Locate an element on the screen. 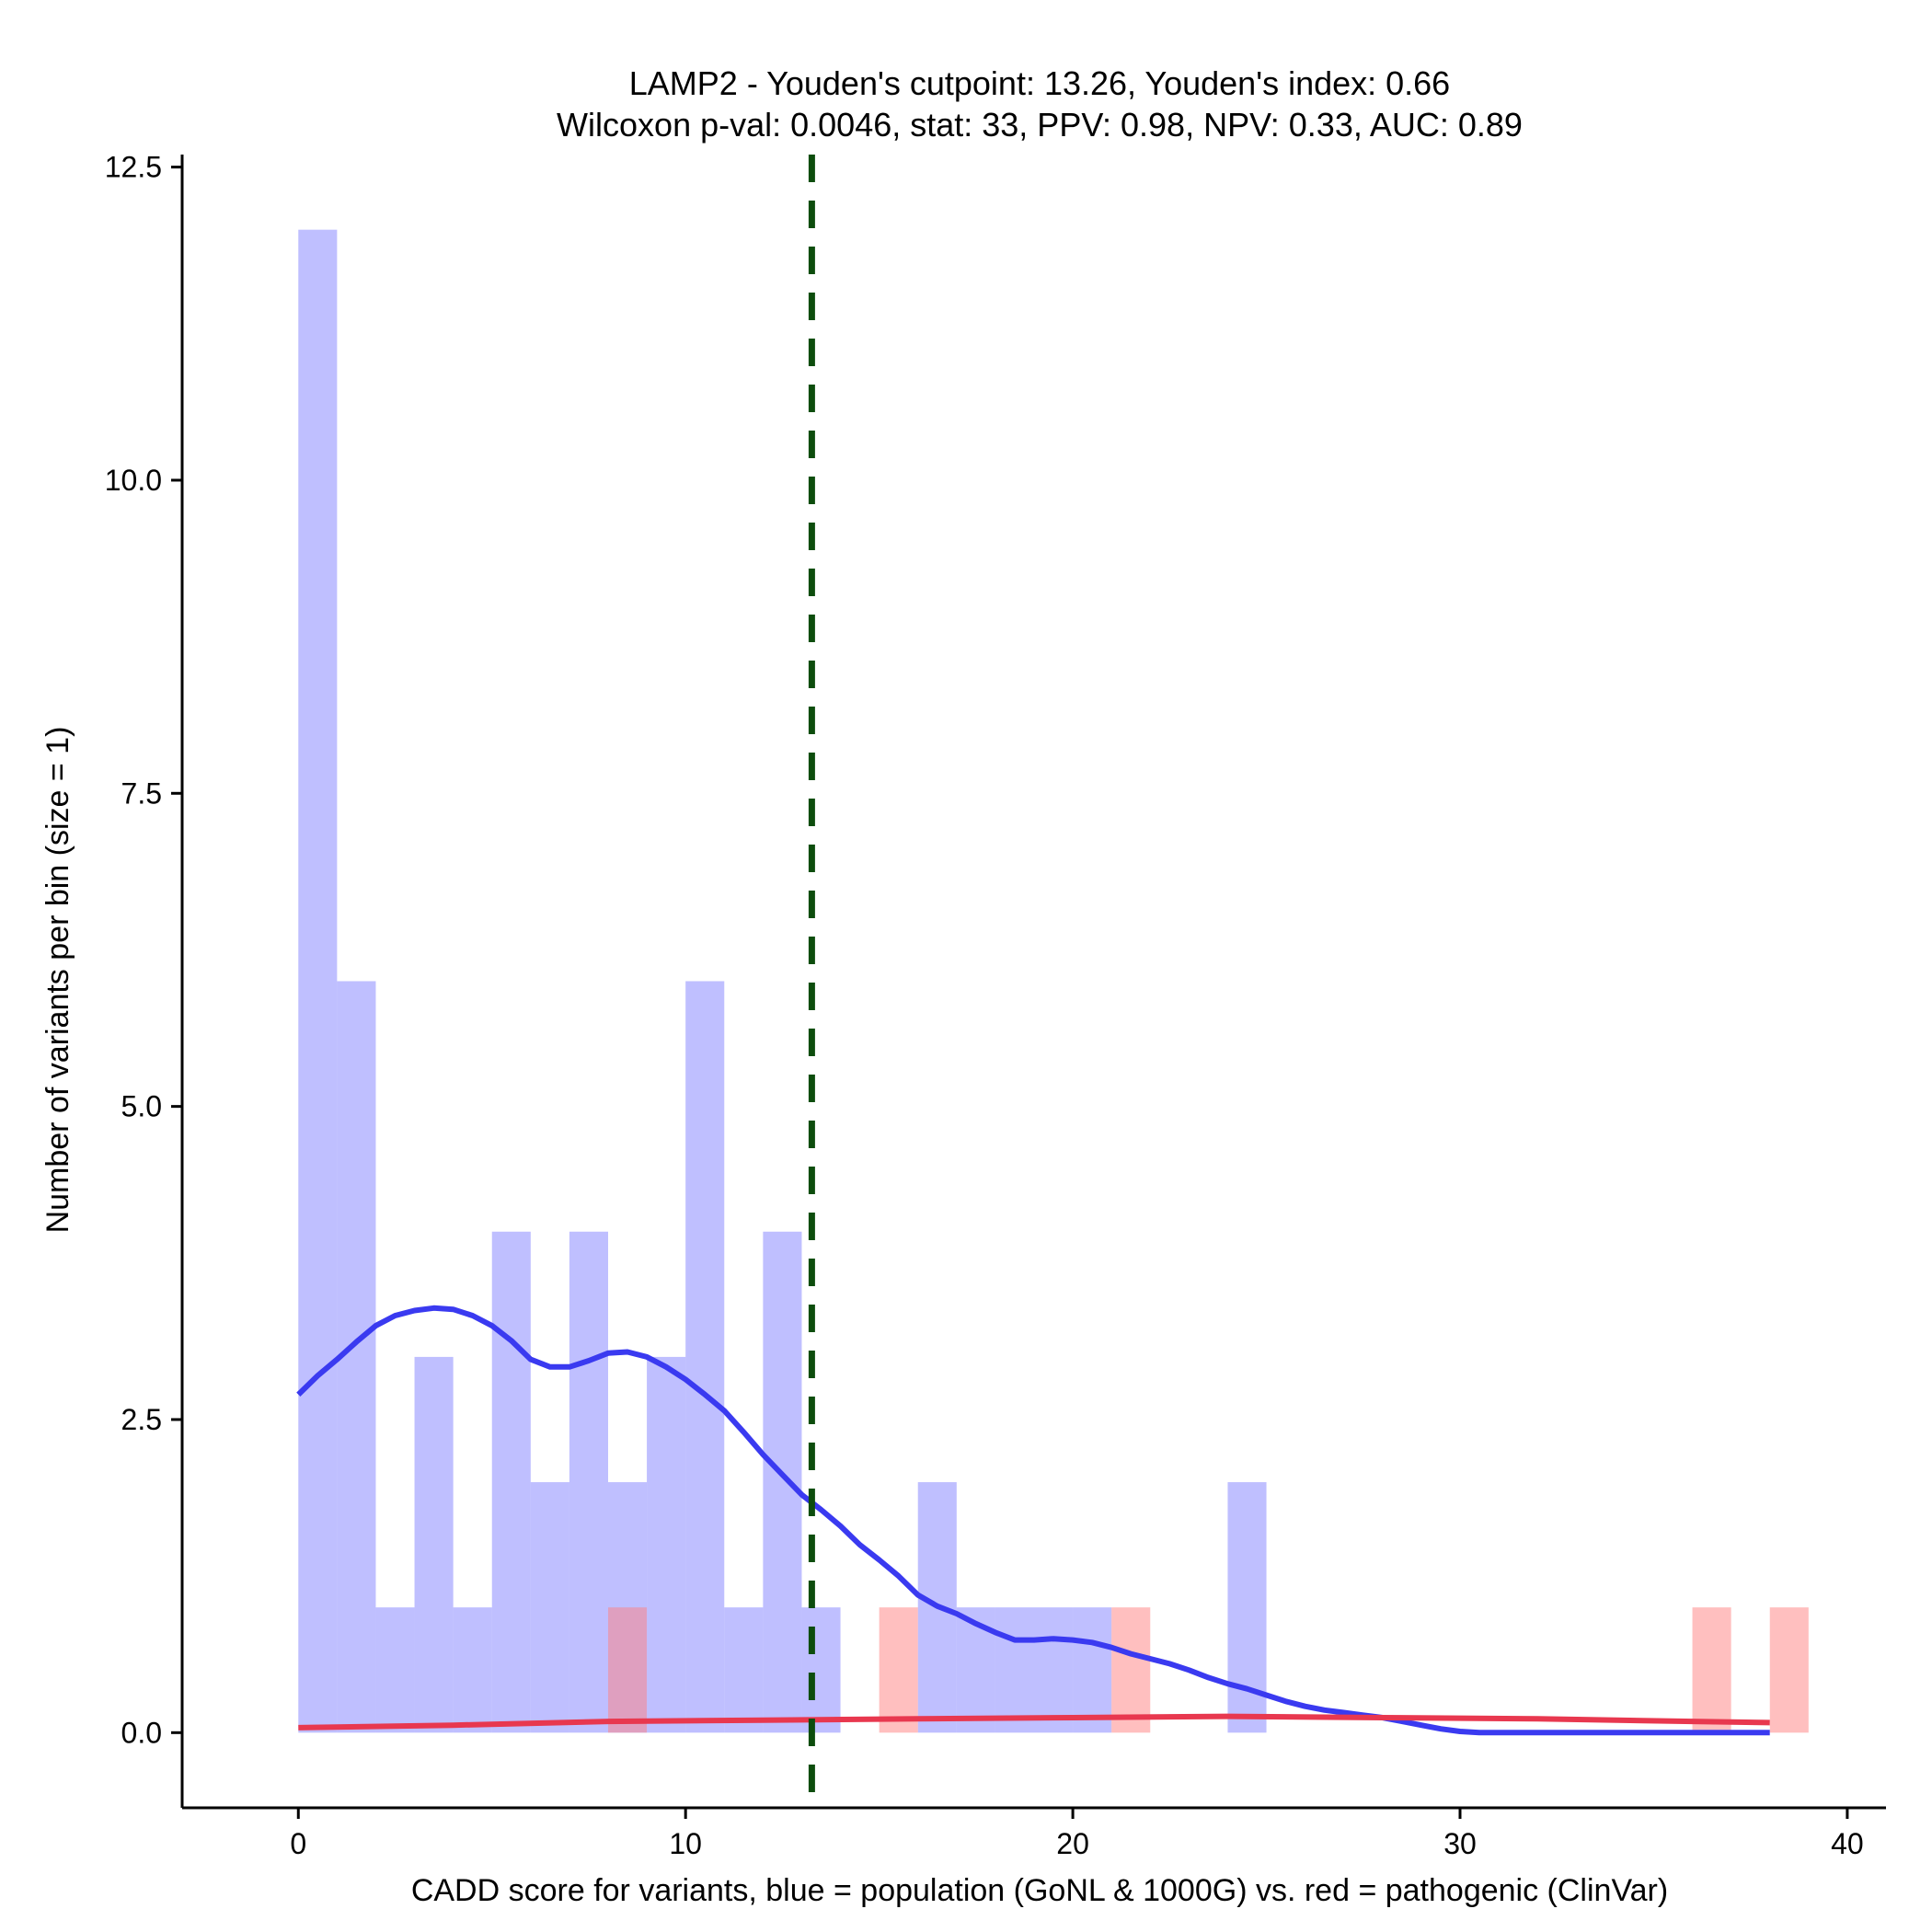  y-tick-label: 10.0 is located at coordinates (133, 480).